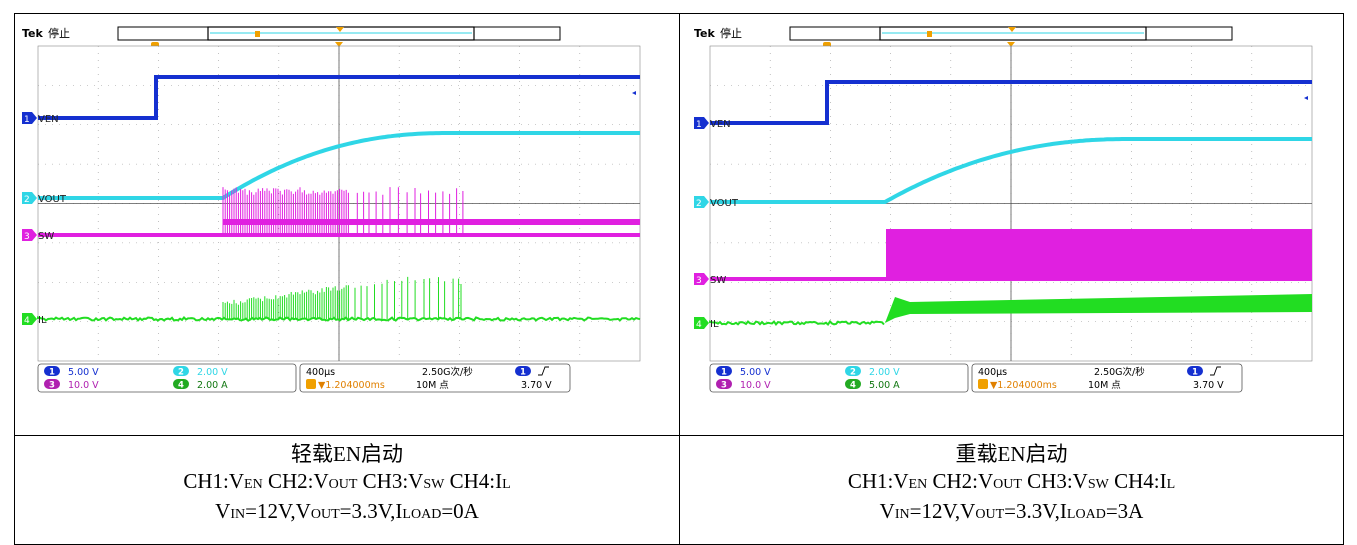 The height and width of the screenshot is (545, 1357). What do you see at coordinates (506, 484) in the screenshot?
I see `caption-subscript: L` at bounding box center [506, 484].